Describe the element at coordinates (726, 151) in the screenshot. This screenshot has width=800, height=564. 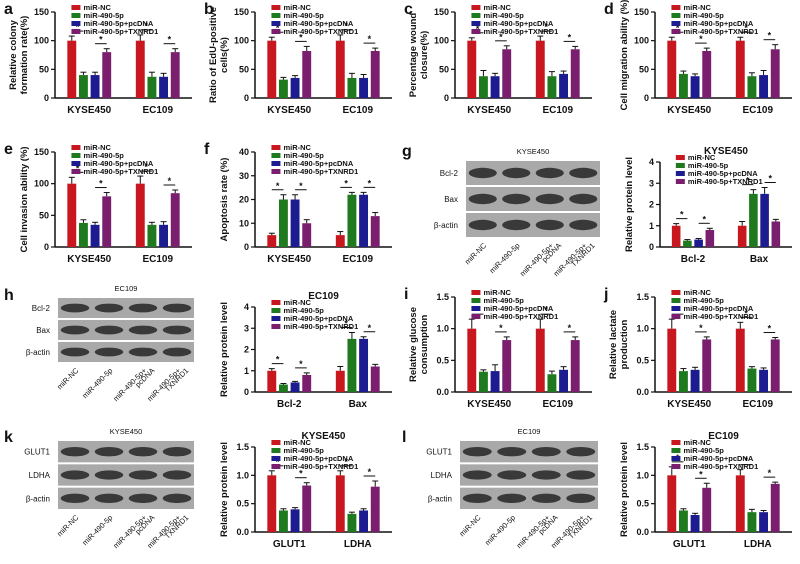
I see `chart-title: KYSE450` at that location.